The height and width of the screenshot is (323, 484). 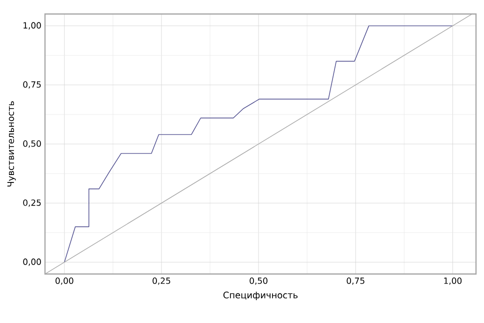 What do you see at coordinates (32, 26) in the screenshot?
I see `y-tick-label: 1,00` at bounding box center [32, 26].